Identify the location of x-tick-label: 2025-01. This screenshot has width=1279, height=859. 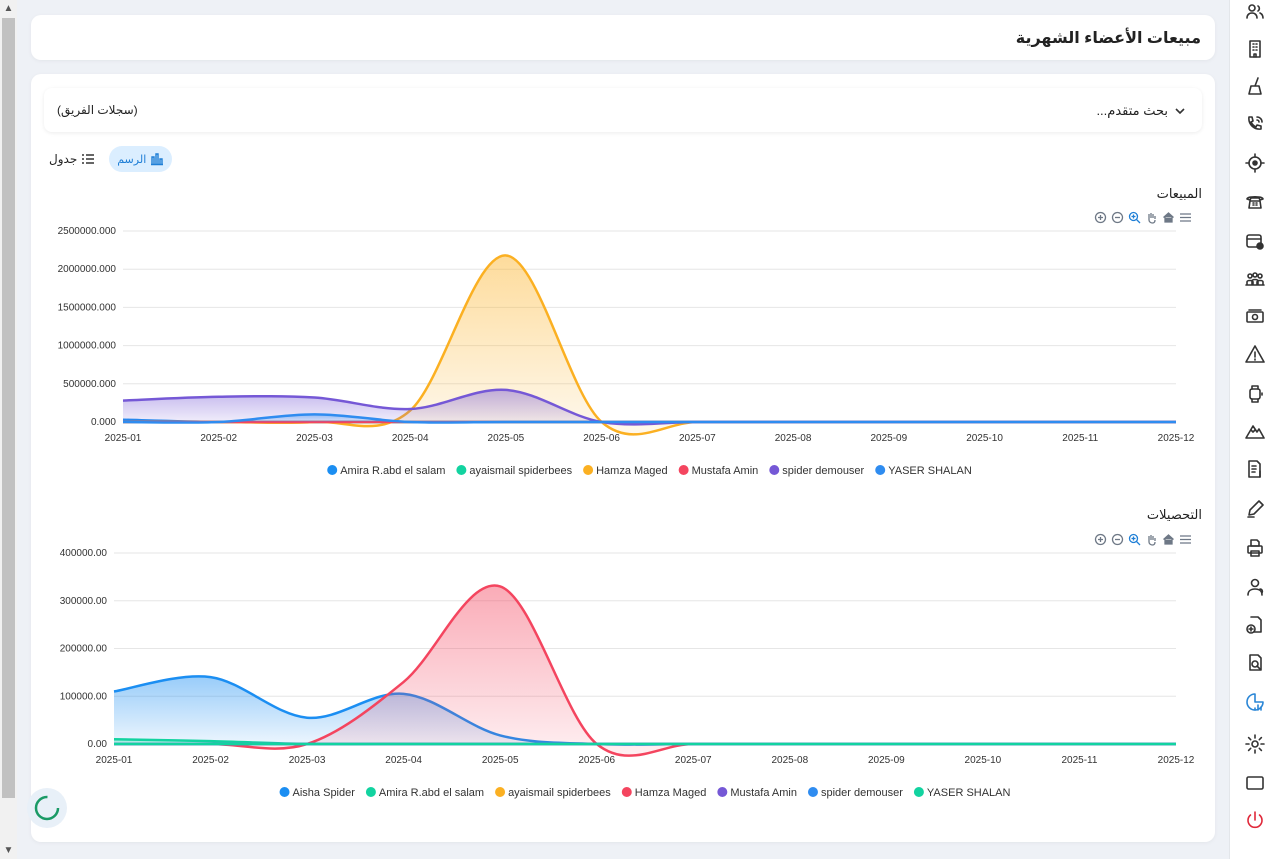
(123, 438).